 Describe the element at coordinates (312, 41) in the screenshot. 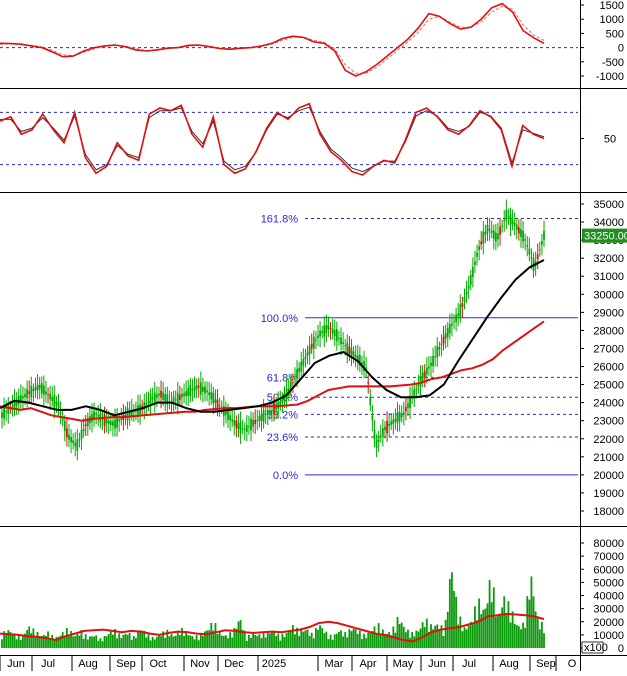

I see `macd-panel: 1500 1000 500 0 -500 -1000` at that location.